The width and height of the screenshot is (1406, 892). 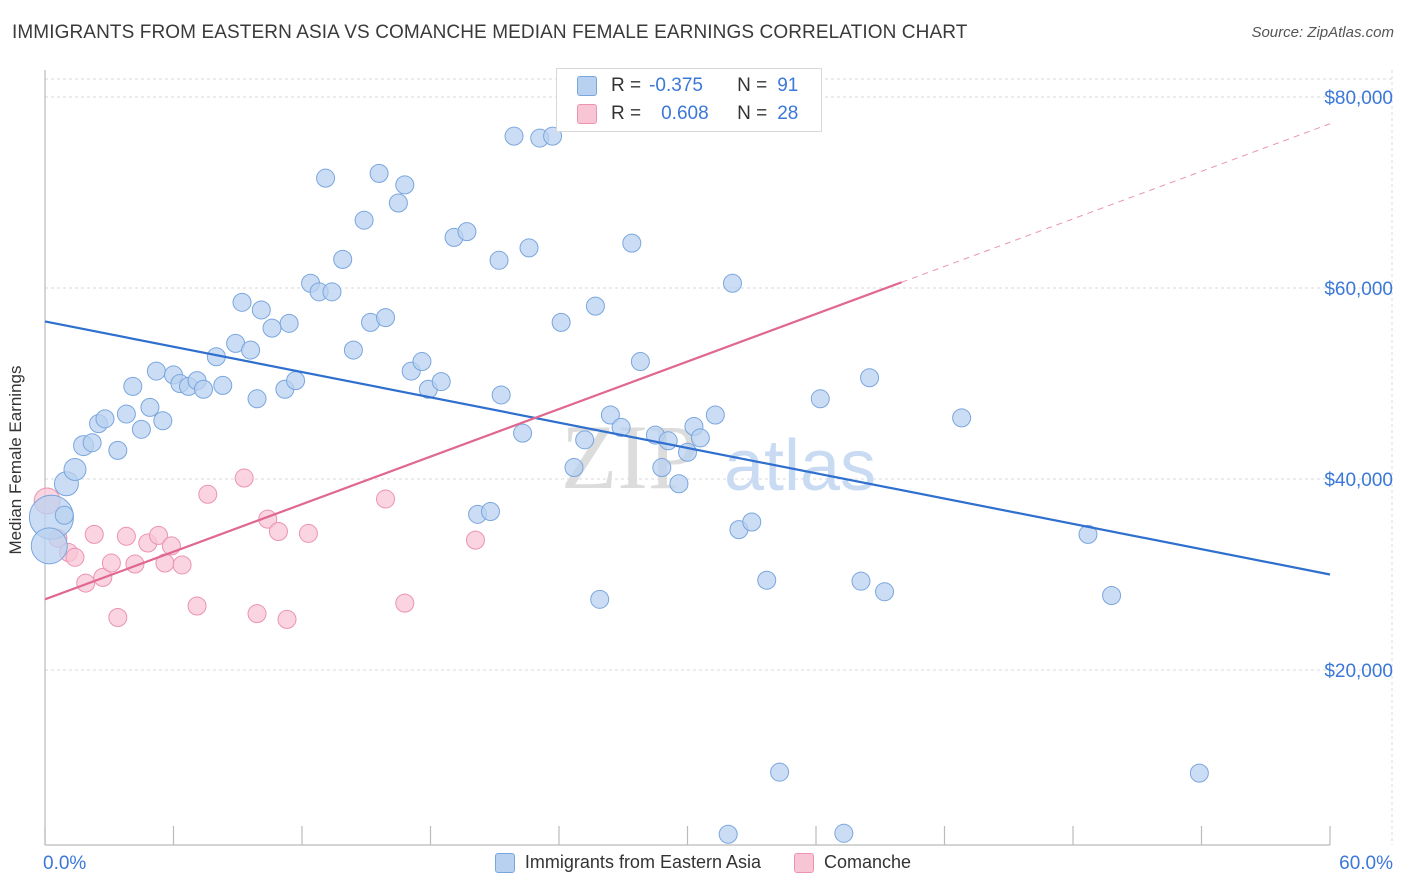 I want to click on legend-label-comanche: Comanche, so click(x=868, y=862).